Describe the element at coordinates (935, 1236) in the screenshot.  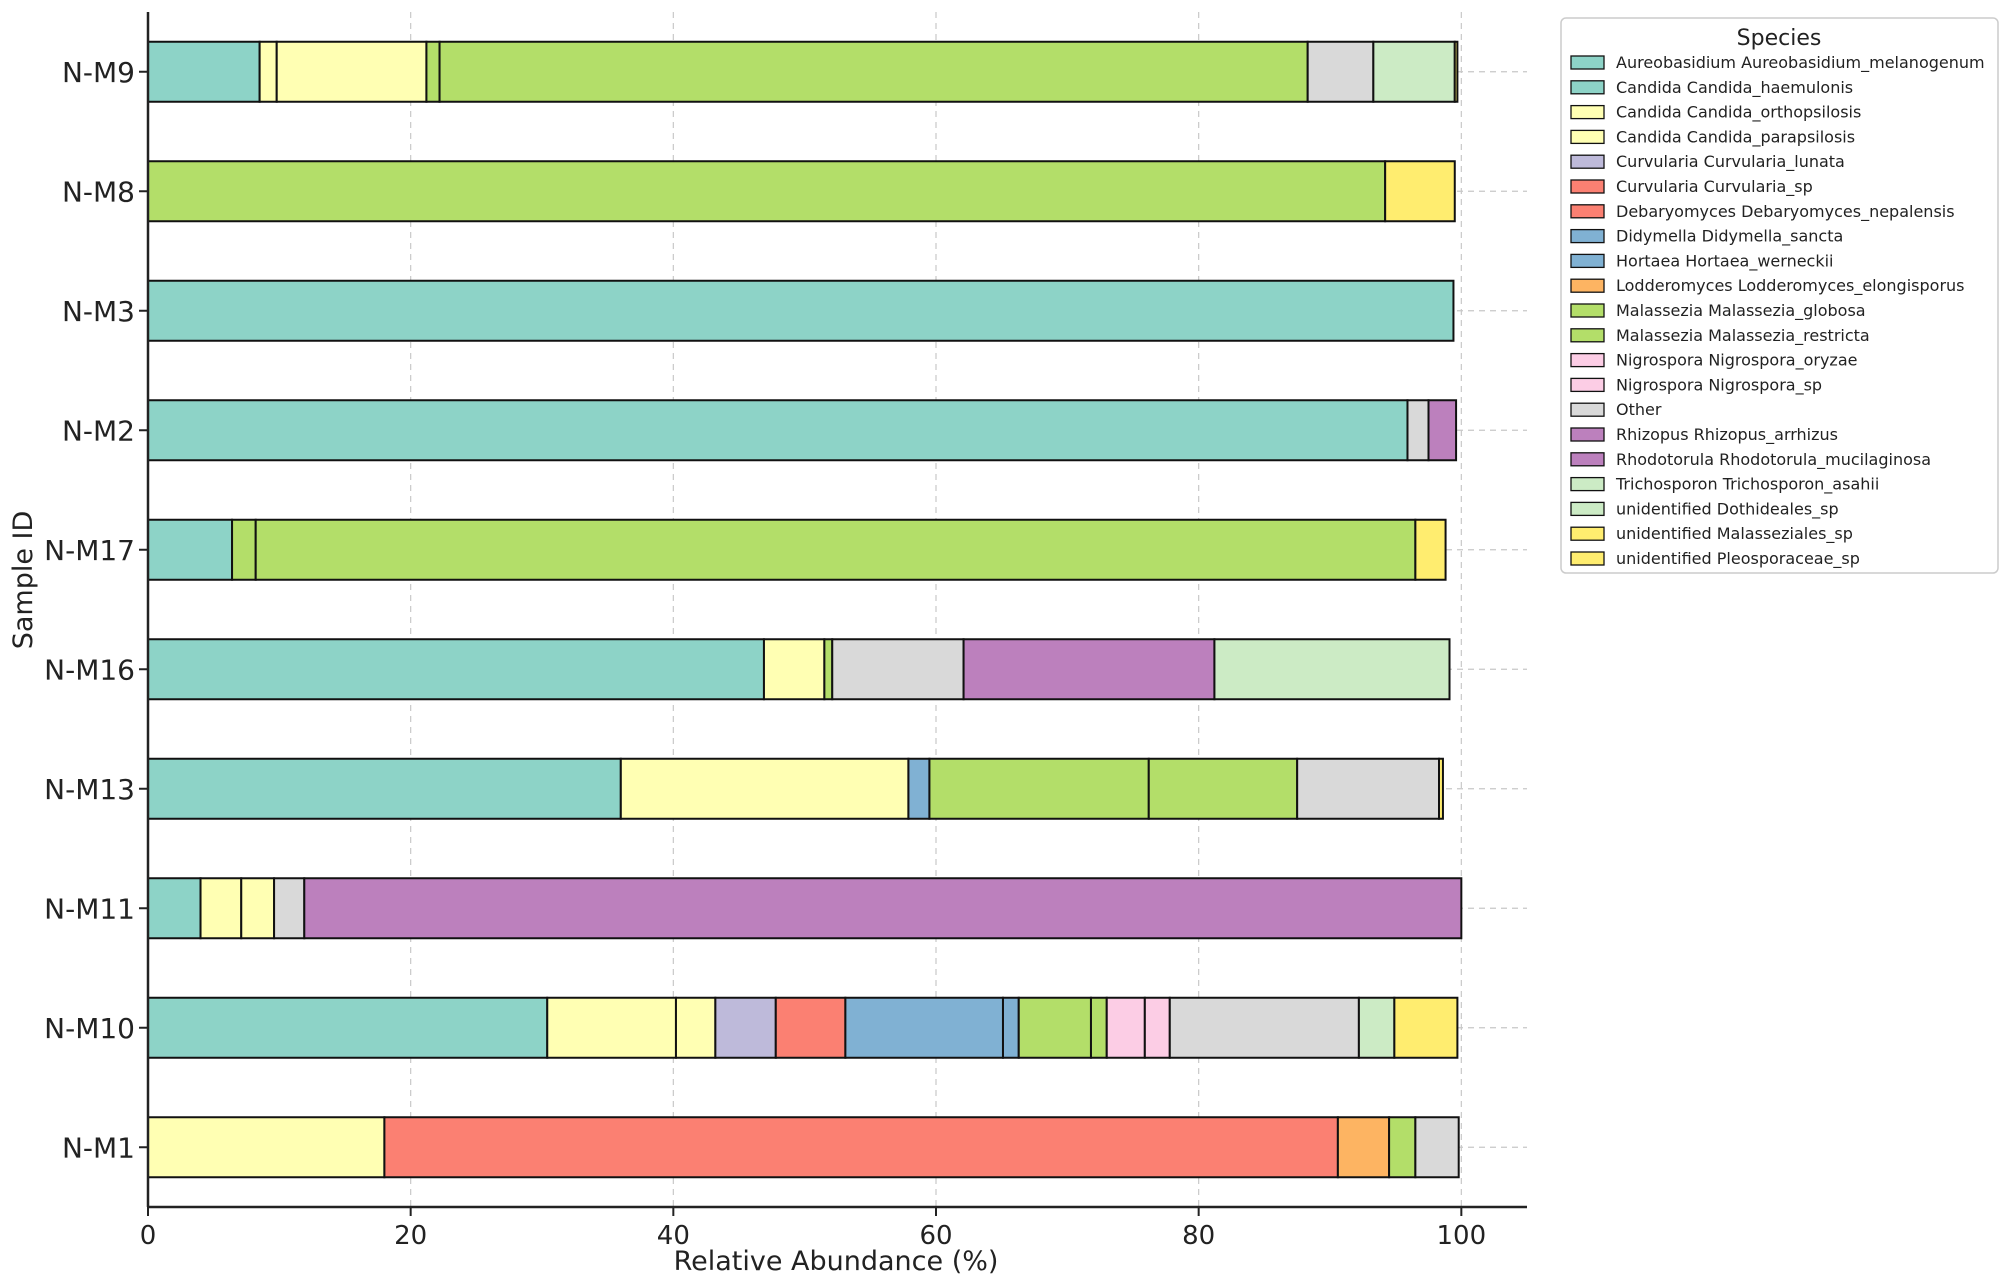
I see `x-tick-label: 60` at that location.